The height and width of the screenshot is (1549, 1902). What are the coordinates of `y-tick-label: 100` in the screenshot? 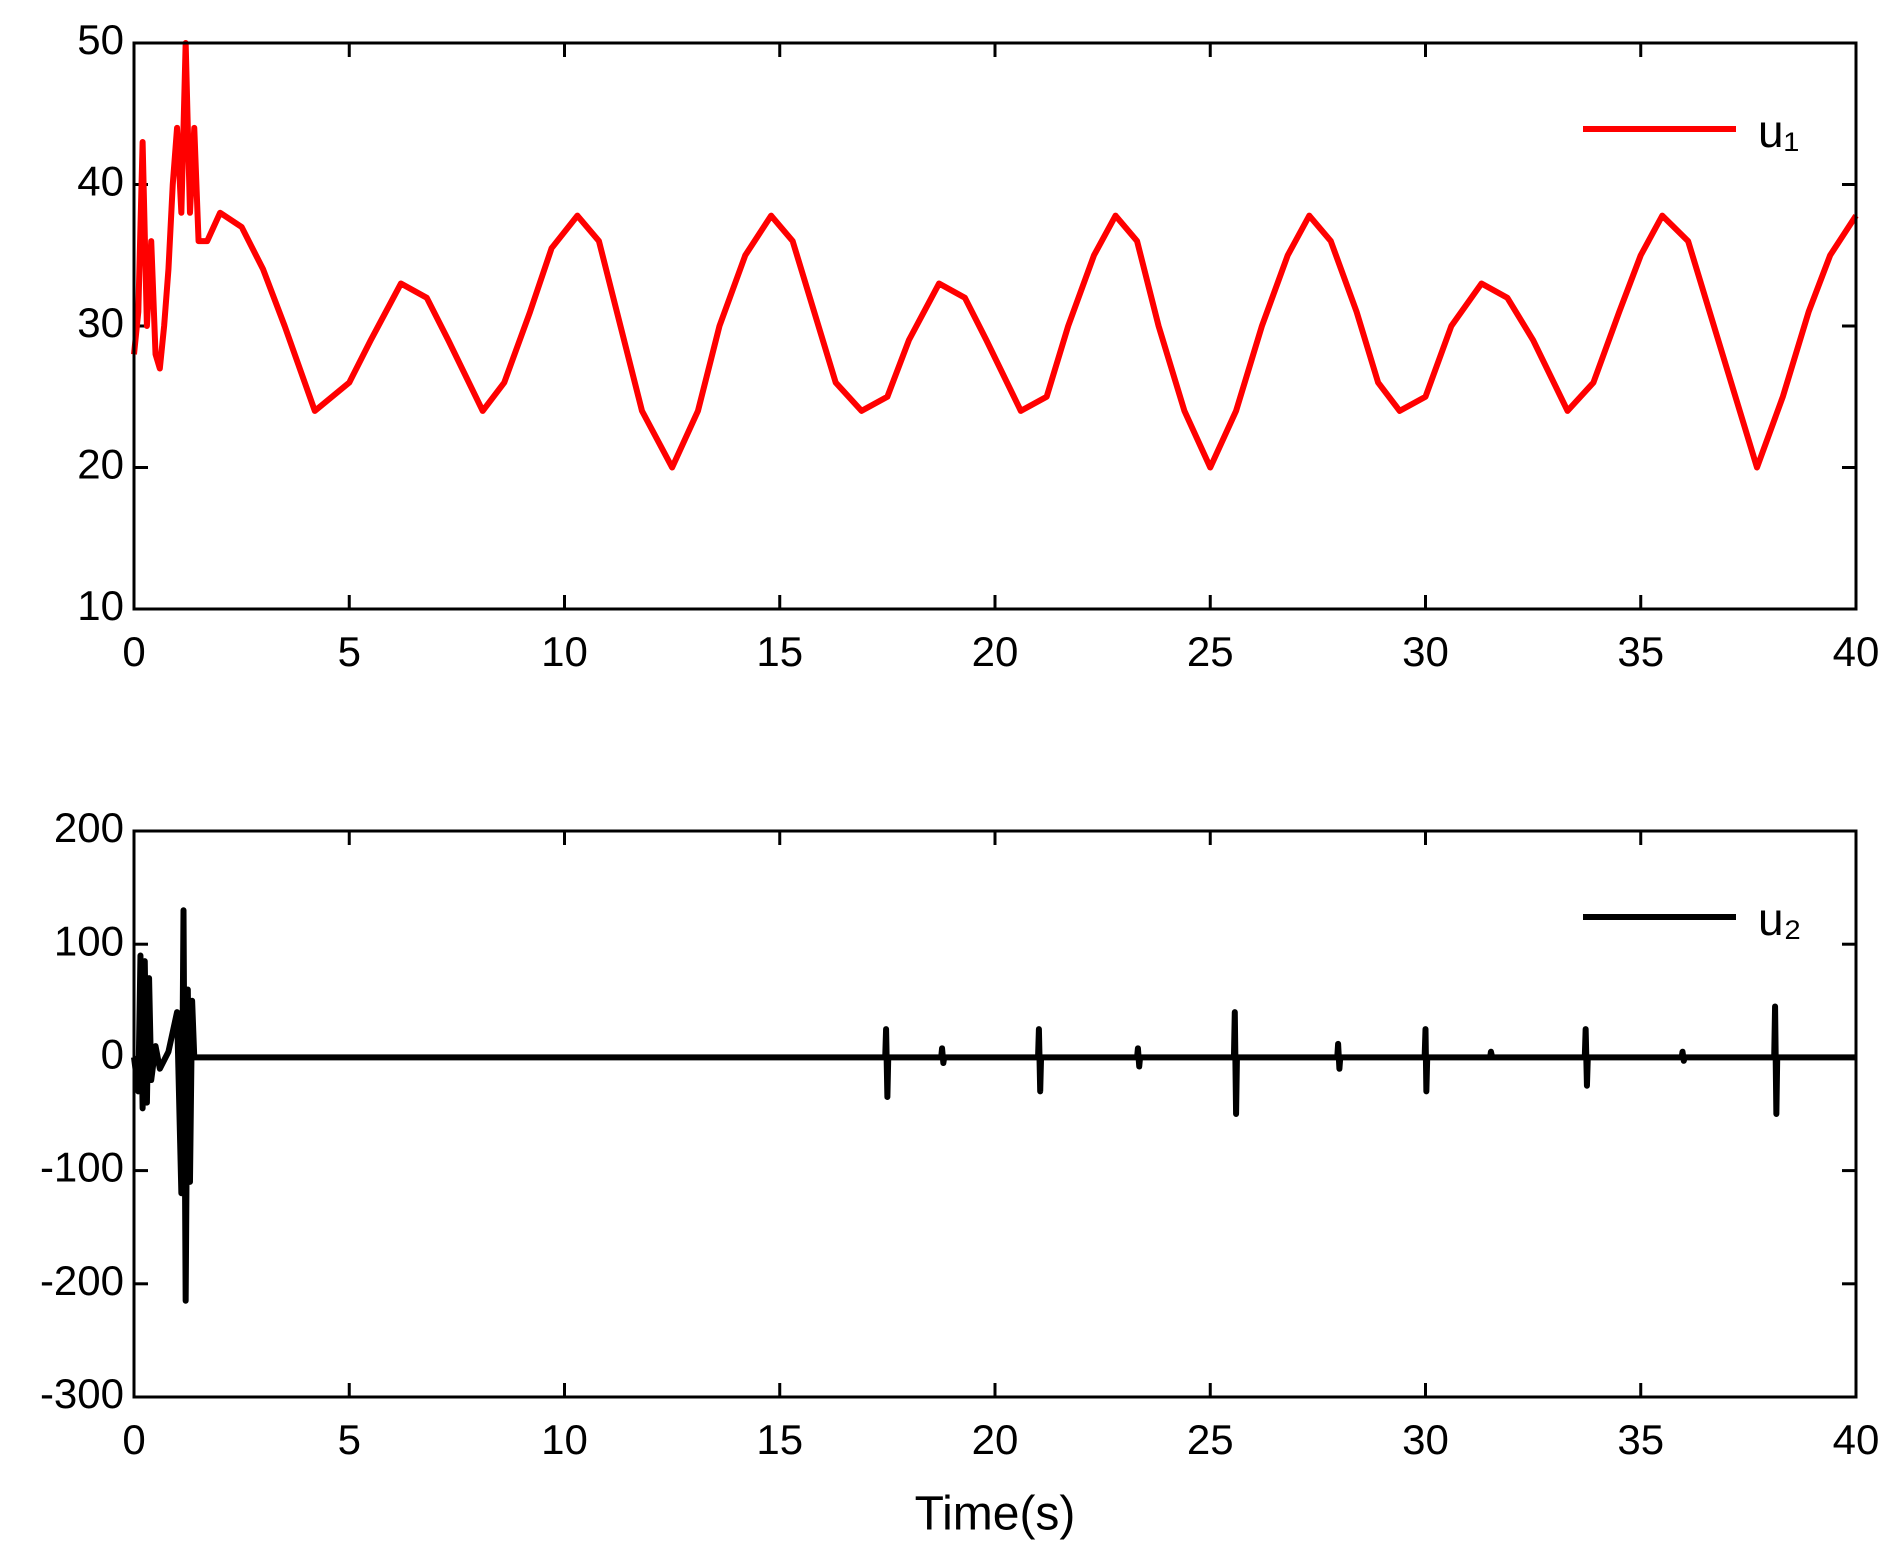 It's located at (89, 940).